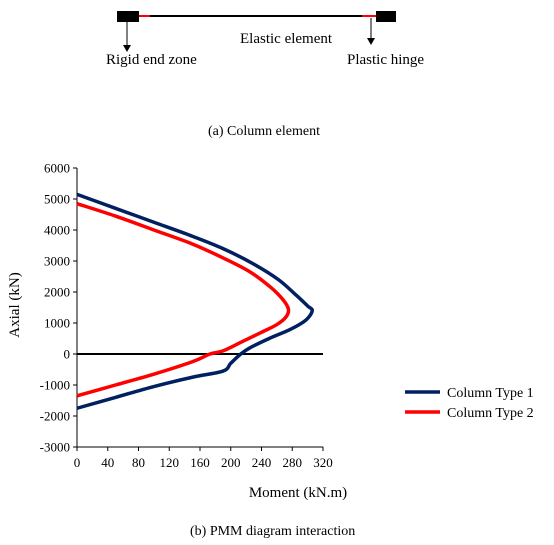  I want to click on column-element-diagram, so click(256, 31).